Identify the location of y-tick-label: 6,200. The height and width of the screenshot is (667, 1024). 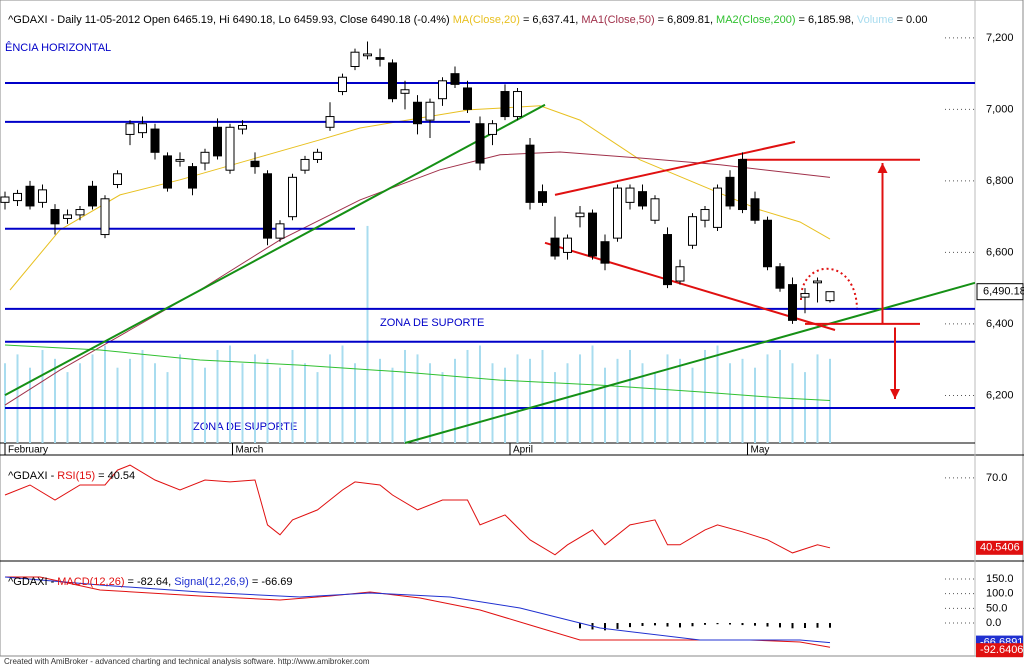
(1000, 395).